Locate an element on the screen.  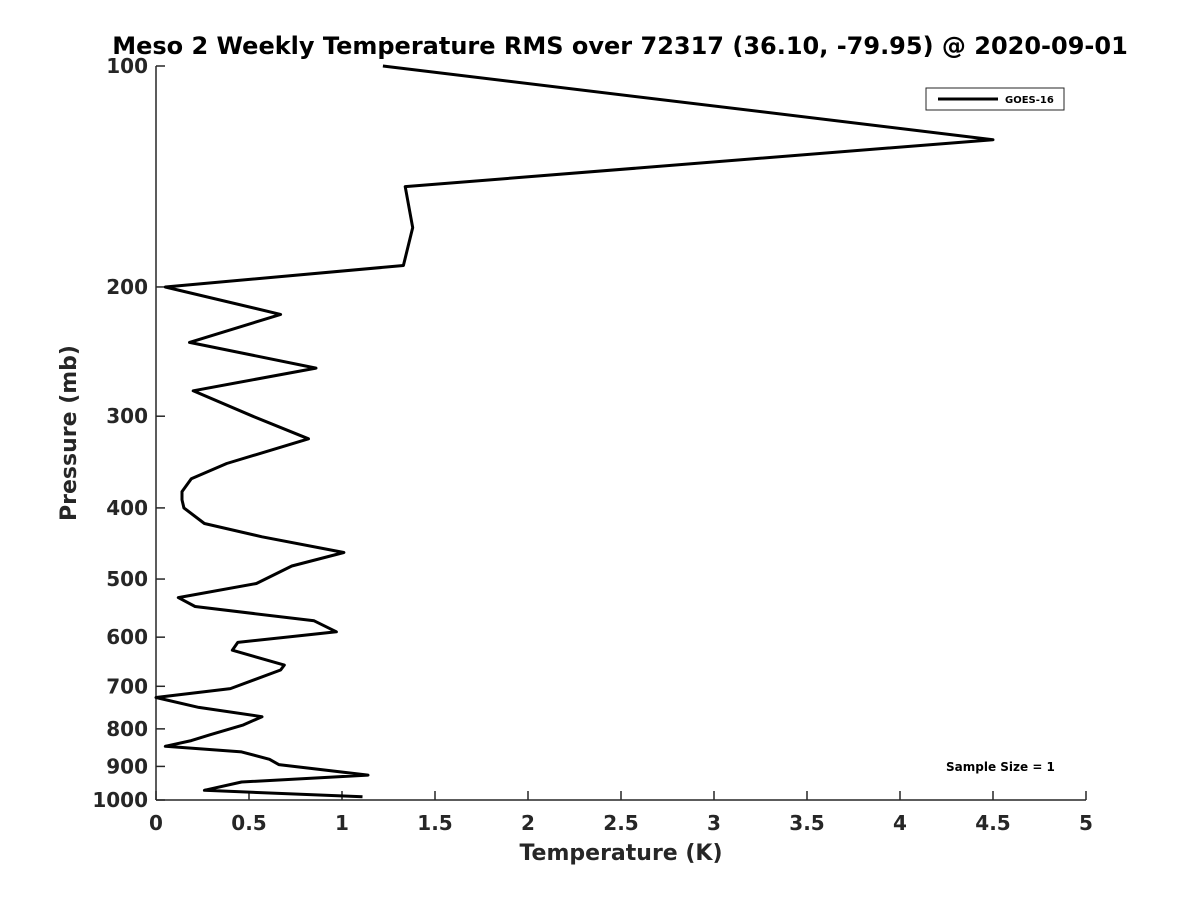
y-ticks: 100 200 300 400 500 600 700 800 900 1000 is located at coordinates (128, 433).